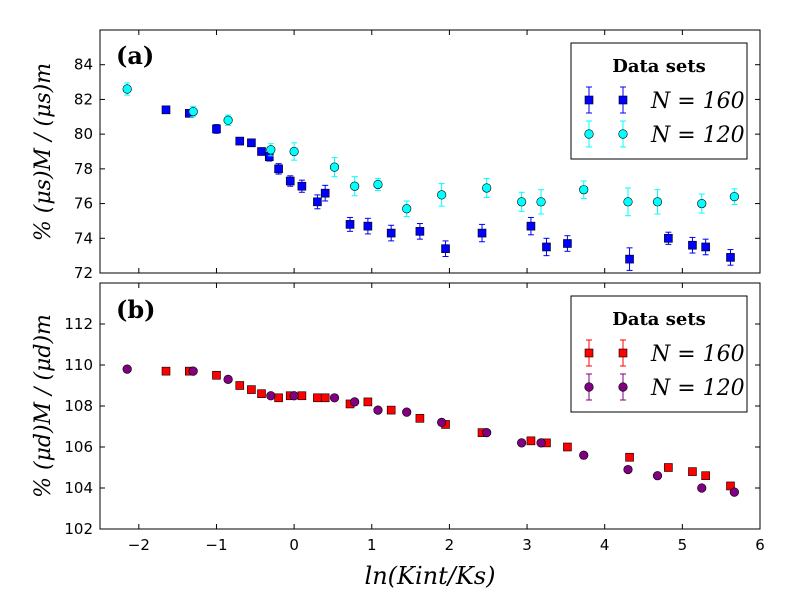 This screenshot has height=600, width=800. I want to click on panel-a-ytick-label: 74, so click(83, 238).